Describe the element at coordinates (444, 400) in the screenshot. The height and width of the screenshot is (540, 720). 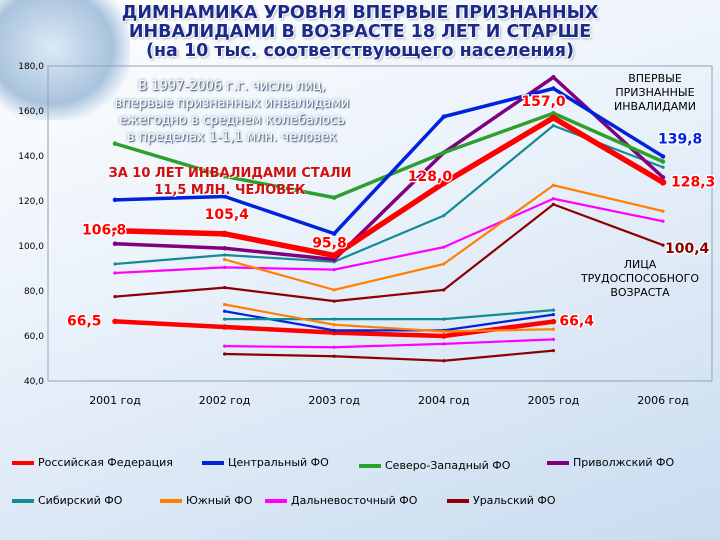
I see `x-tick-label: 2004 год` at that location.